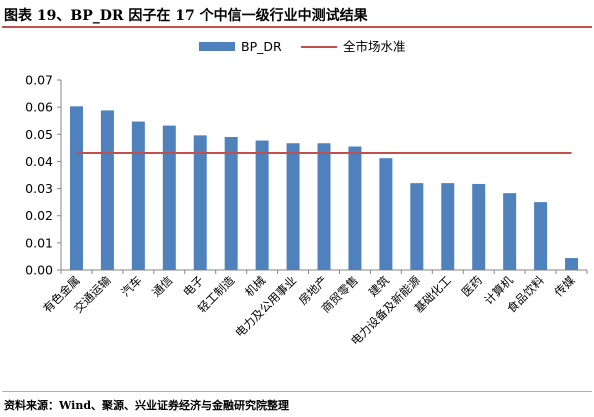 Image resolution: width=594 pixels, height=417 pixels. I want to click on x-tick-label: 传媒, so click(564, 286).